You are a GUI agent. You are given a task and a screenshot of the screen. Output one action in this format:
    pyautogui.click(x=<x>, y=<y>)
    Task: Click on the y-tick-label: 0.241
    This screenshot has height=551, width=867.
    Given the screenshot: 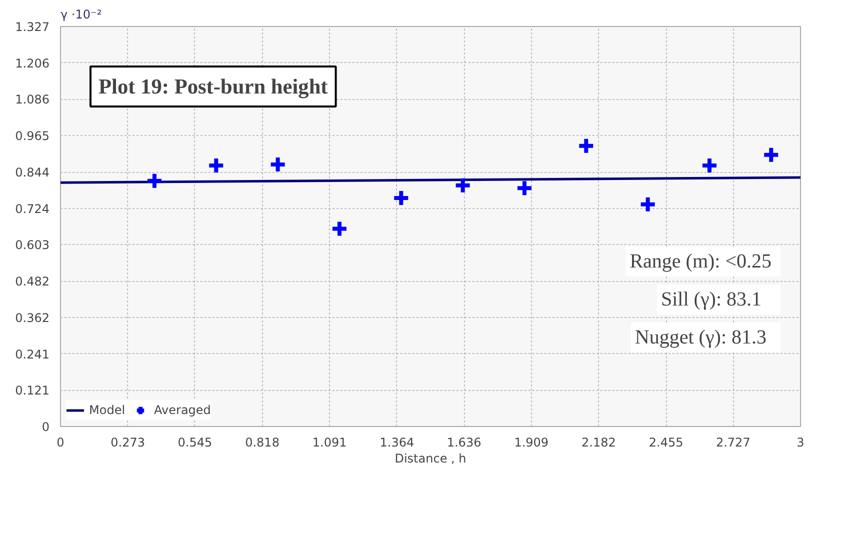 What is the action you would take?
    pyautogui.click(x=32, y=354)
    